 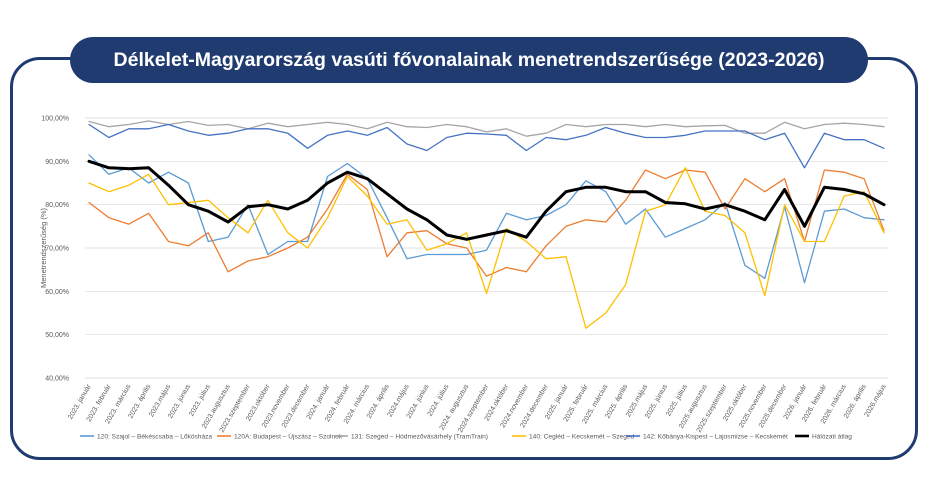 I want to click on y-tick-label: 60,00%, so click(x=57, y=292).